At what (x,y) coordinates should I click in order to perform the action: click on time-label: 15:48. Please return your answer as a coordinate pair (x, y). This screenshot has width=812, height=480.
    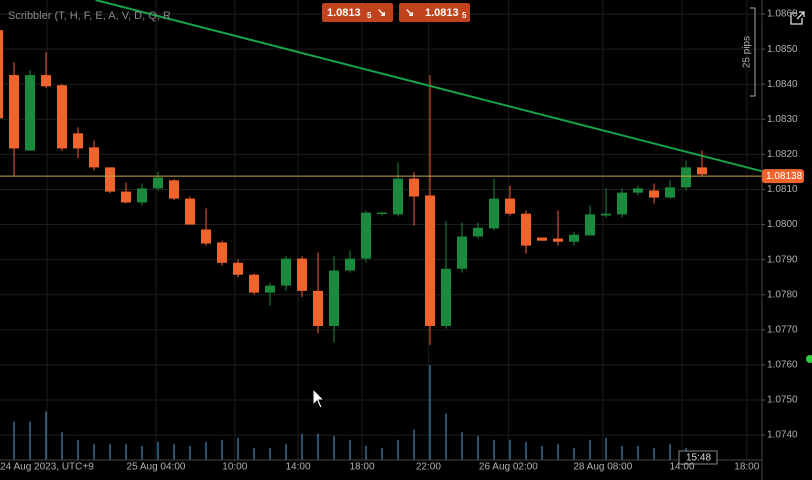
    Looking at the image, I should click on (698, 458).